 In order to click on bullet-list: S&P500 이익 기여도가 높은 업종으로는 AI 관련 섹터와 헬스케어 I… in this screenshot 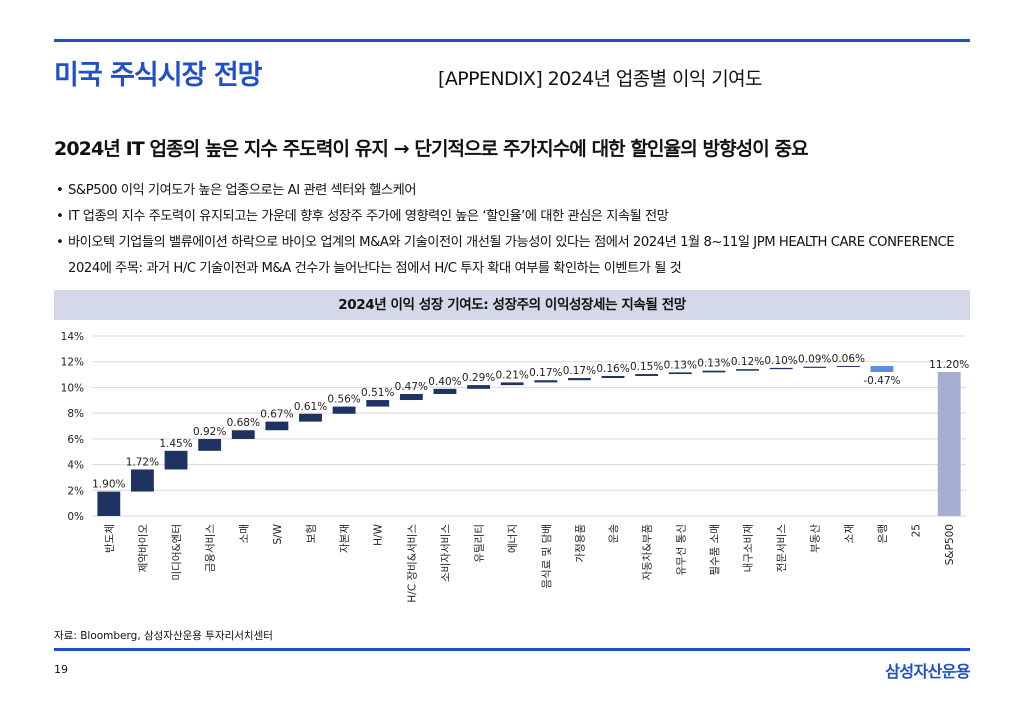, I will do `click(516, 230)`.